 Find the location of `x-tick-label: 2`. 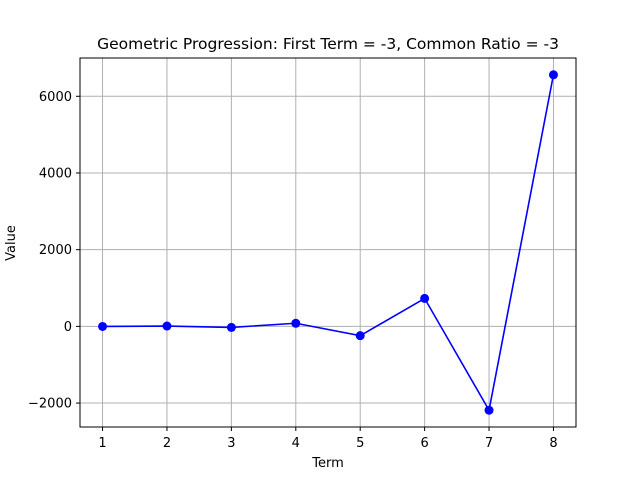

x-tick-label: 2 is located at coordinates (167, 443).